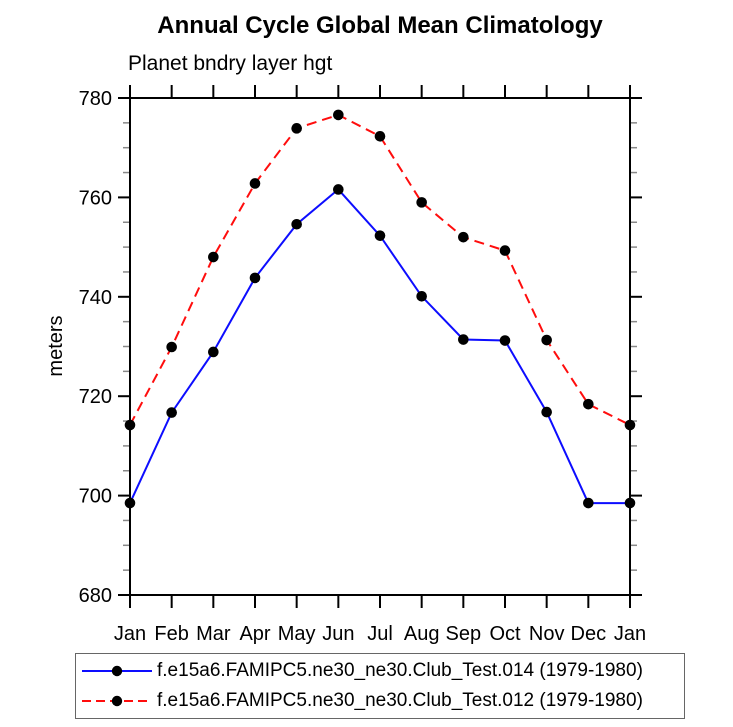 The width and height of the screenshot is (733, 727). Describe the element at coordinates (589, 634) in the screenshot. I see `x-tick-label: Dec` at that location.